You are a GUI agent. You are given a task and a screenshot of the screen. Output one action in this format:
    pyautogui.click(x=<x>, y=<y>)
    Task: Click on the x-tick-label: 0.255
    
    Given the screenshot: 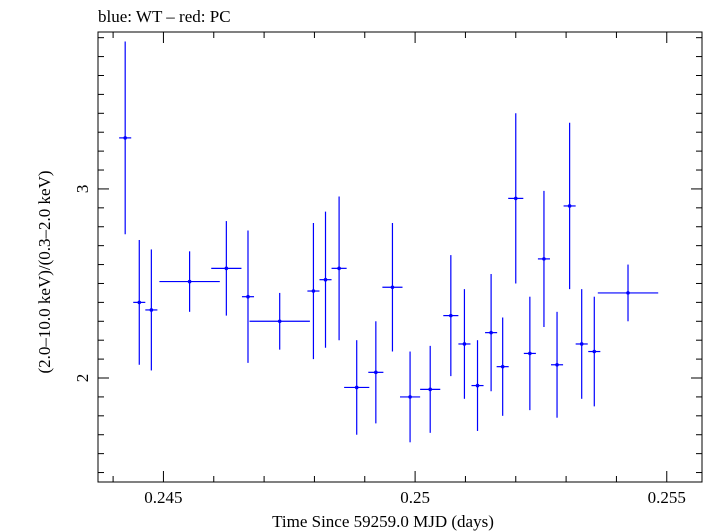 What is the action you would take?
    pyautogui.click(x=667, y=497)
    